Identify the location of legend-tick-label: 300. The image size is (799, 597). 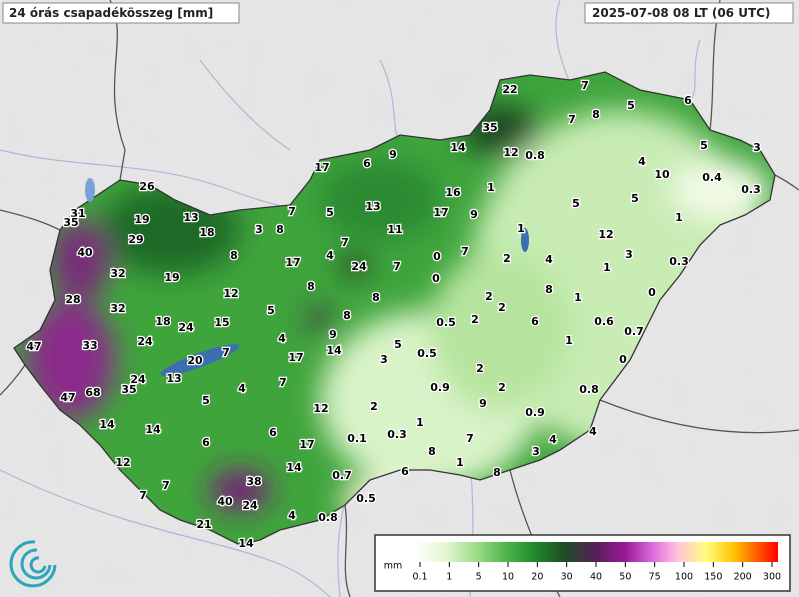
(772, 577).